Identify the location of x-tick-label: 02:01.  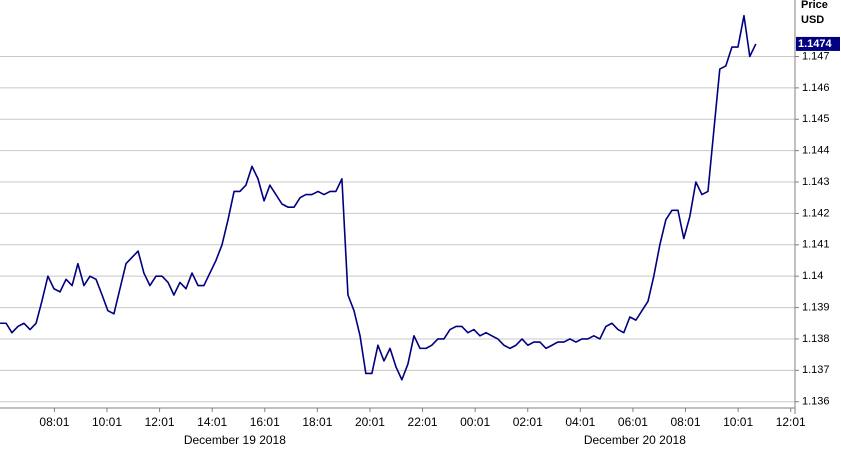
(528, 422).